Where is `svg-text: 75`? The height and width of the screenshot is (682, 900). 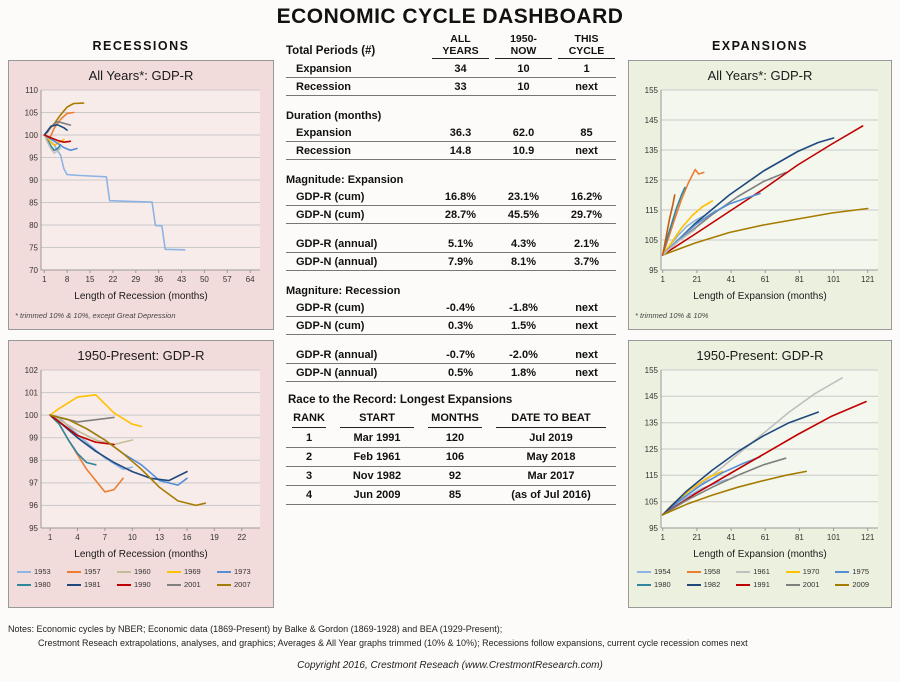 svg-text: 75 is located at coordinates (33, 247).